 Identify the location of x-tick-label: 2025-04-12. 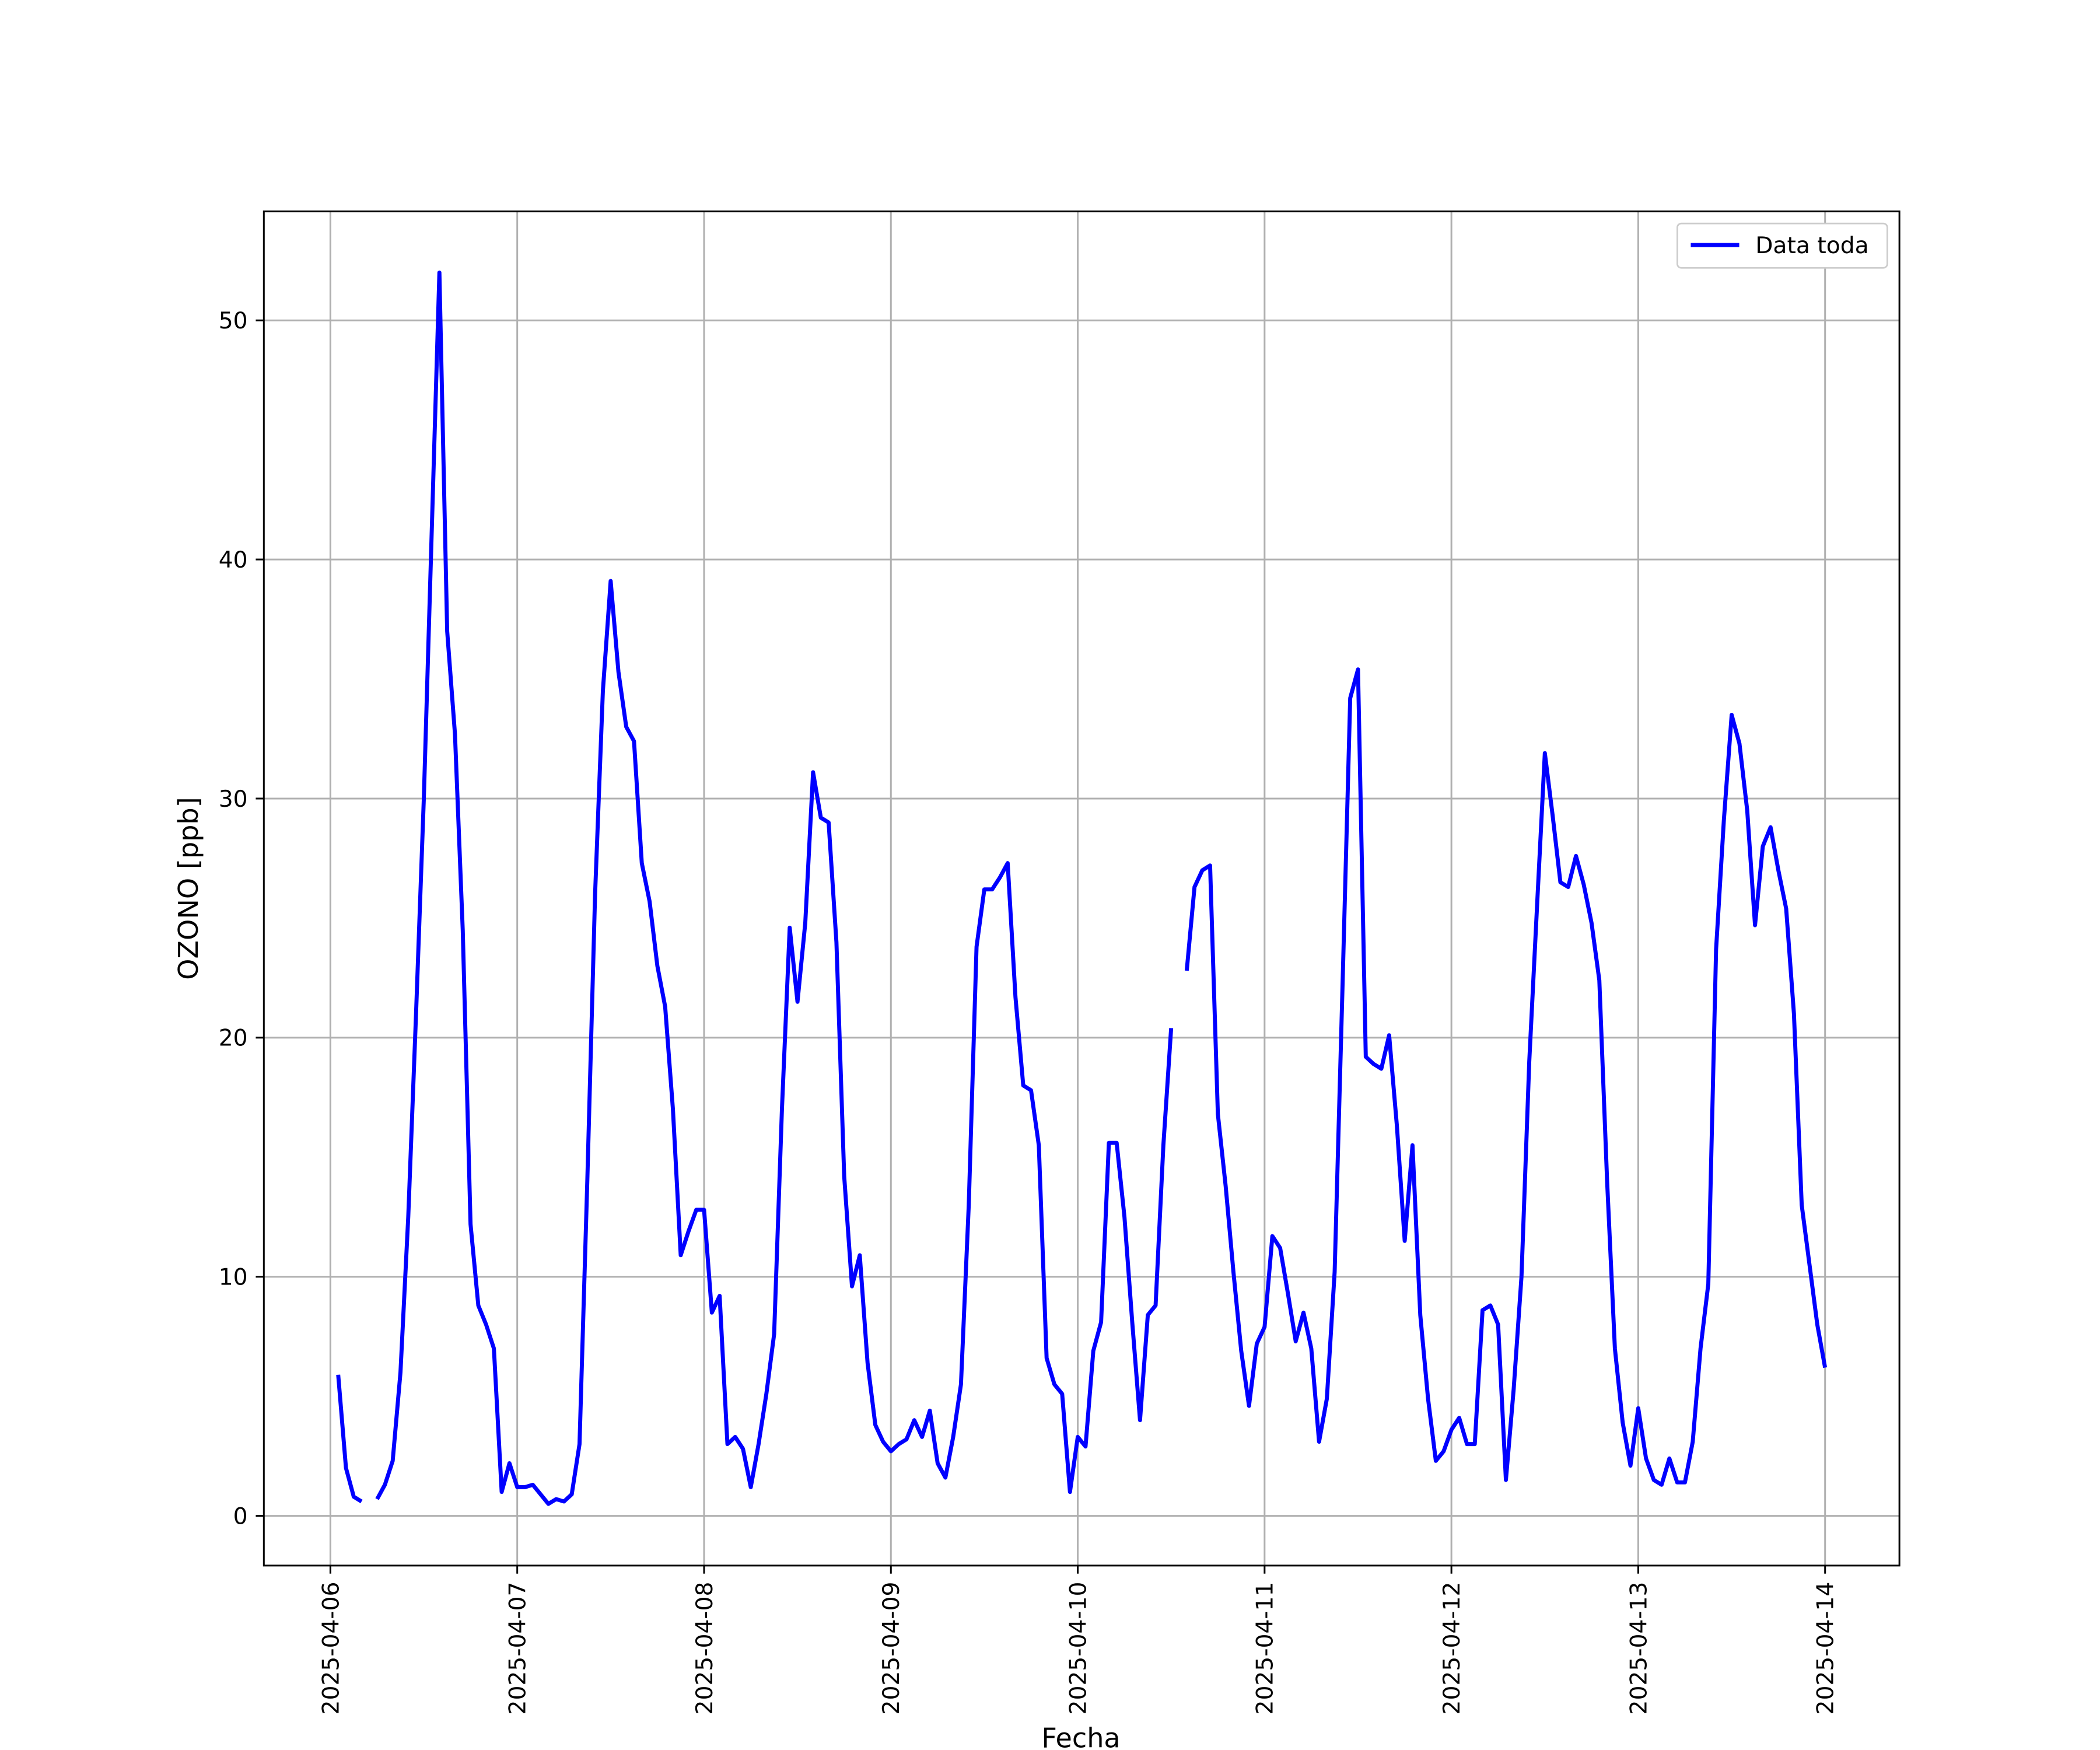
(1452, 1648).